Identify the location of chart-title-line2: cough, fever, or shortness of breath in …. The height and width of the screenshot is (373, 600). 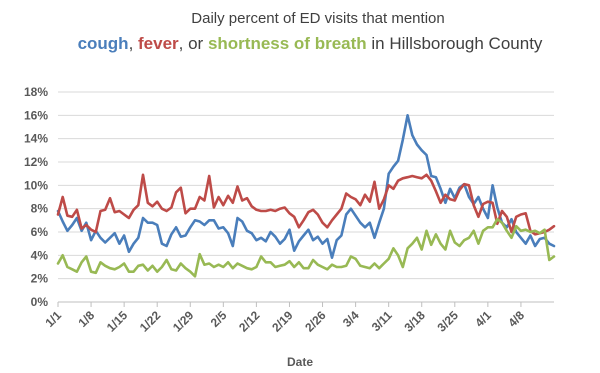
(310, 43).